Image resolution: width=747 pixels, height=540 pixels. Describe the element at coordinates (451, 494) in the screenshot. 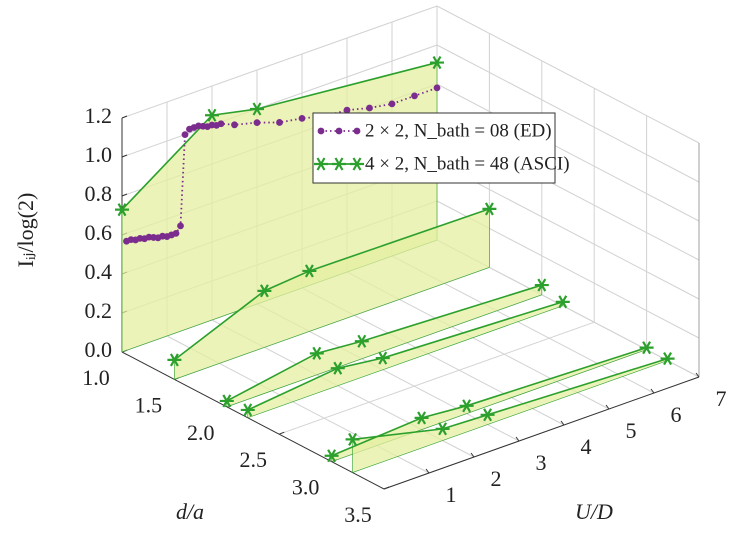

I see `x-tick-label: 1` at that location.